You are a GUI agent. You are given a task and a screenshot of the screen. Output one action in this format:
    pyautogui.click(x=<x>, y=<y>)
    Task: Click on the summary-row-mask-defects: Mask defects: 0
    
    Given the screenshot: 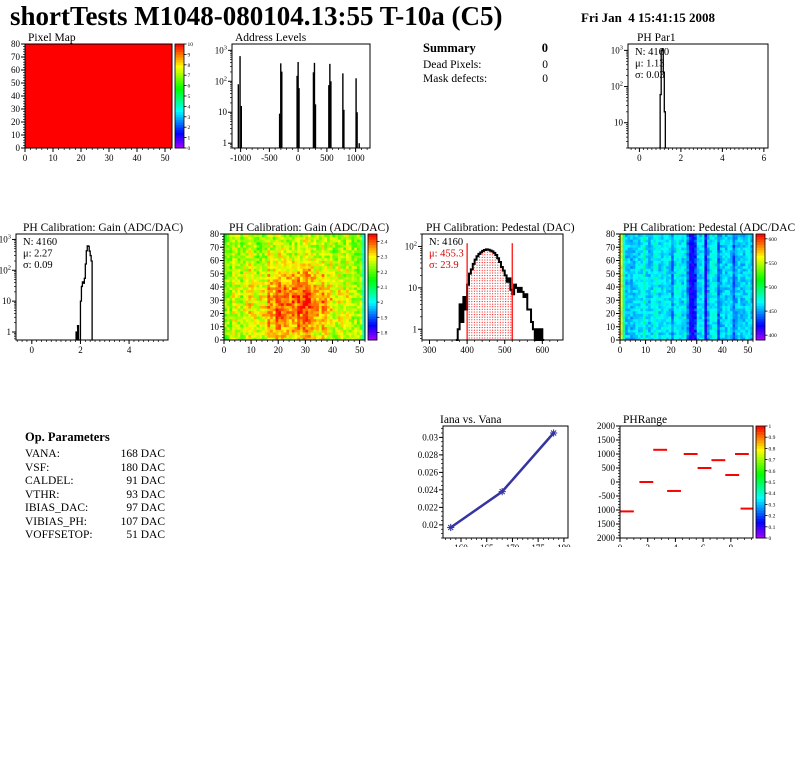 What is the action you would take?
    pyautogui.click(x=485, y=80)
    